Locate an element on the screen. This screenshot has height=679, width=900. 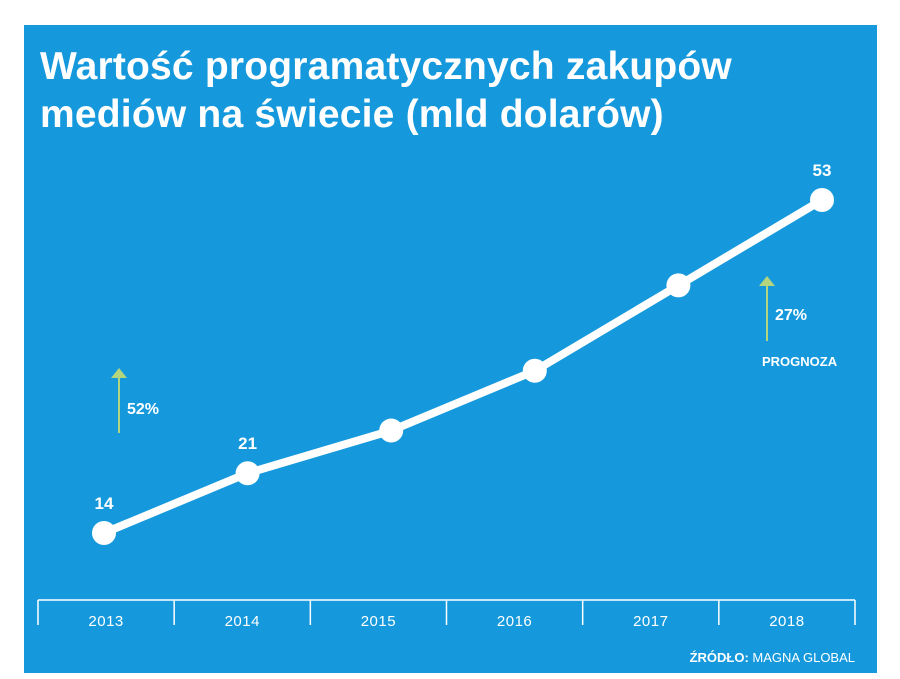
growth-percent-label: 27% is located at coordinates (791, 315).